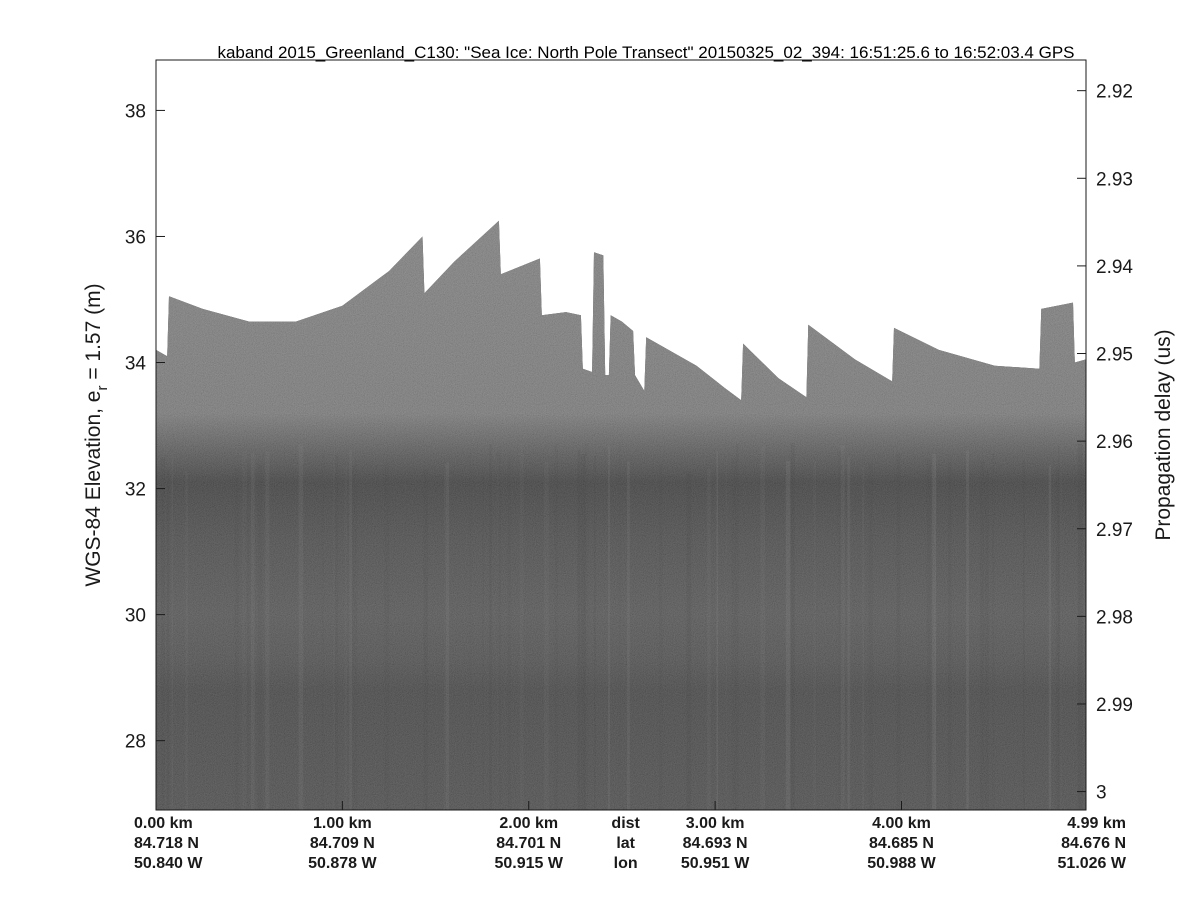  I want to click on x-axis-row-labels: dist lat lon, so click(625, 843).